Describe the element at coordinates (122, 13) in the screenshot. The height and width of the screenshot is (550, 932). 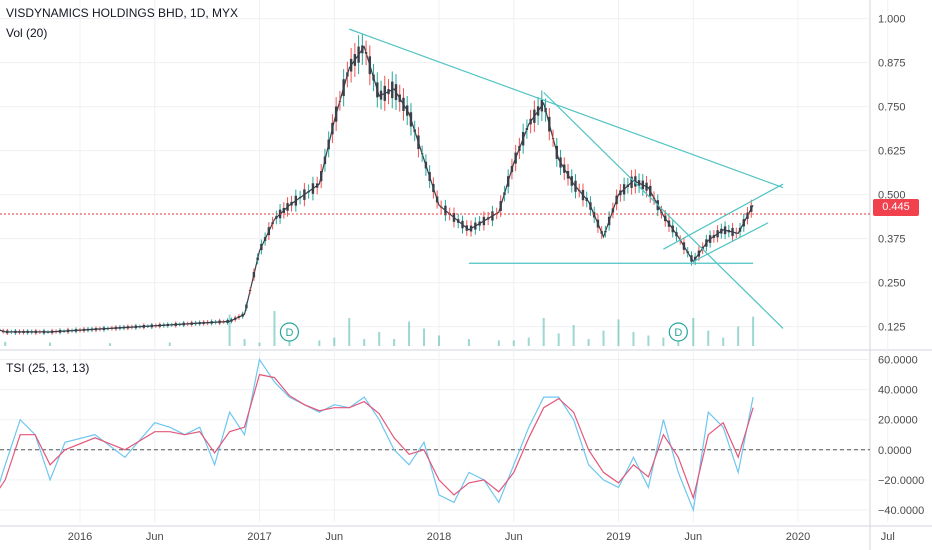
I see `symbol-title: VISDYNAMICS HOLDINGS BHD, 1D, MYX` at that location.